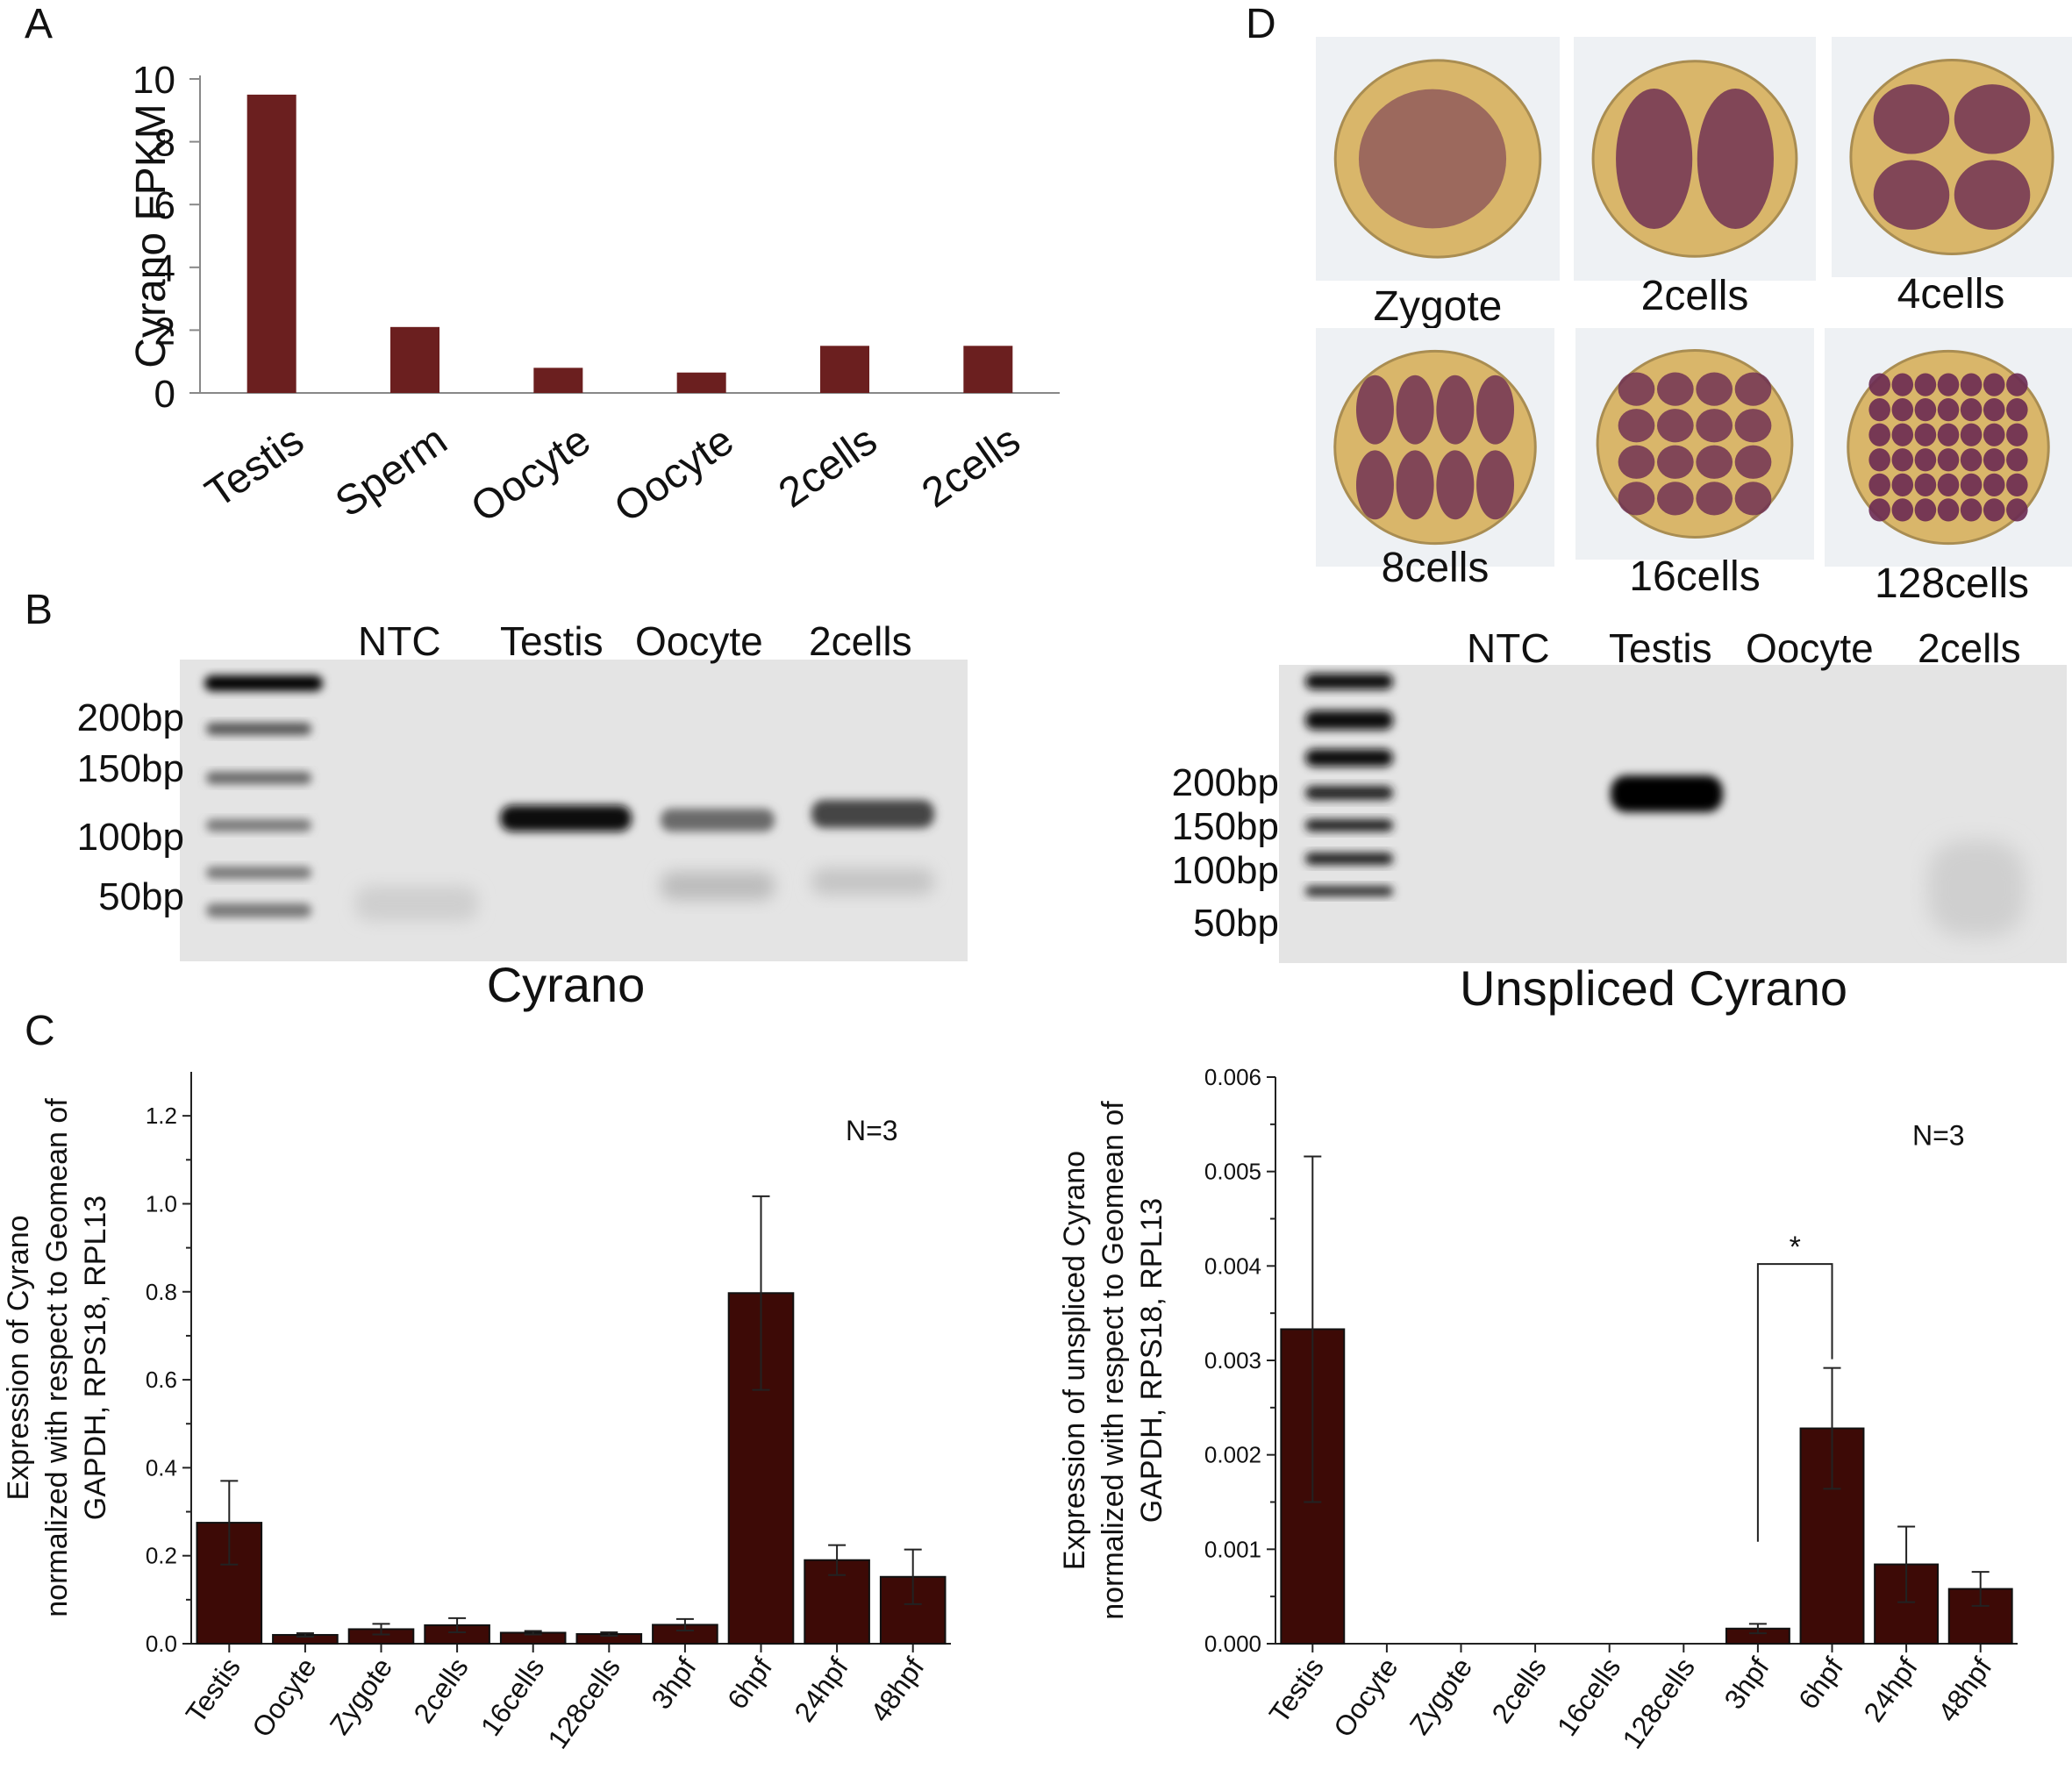 The height and width of the screenshot is (1770, 2072). What do you see at coordinates (141, 896) in the screenshot?
I see `gel-left-size-marker: 50bp` at bounding box center [141, 896].